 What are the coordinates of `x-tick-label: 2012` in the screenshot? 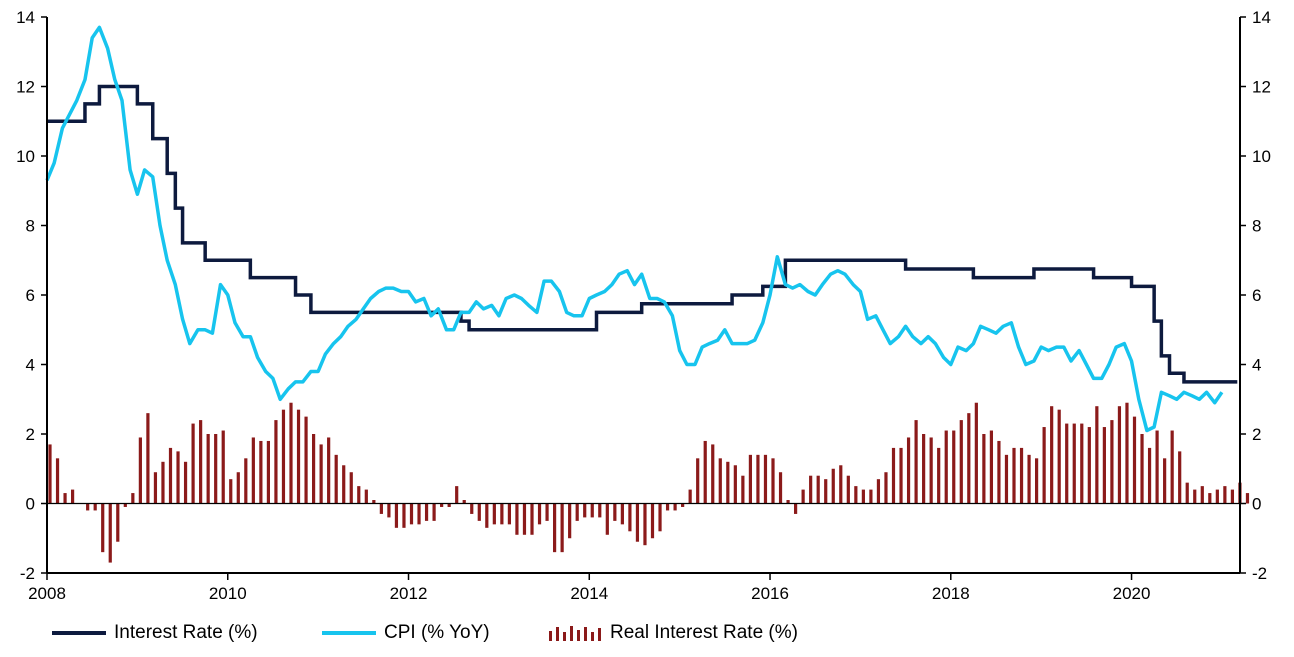 It's located at (409, 593).